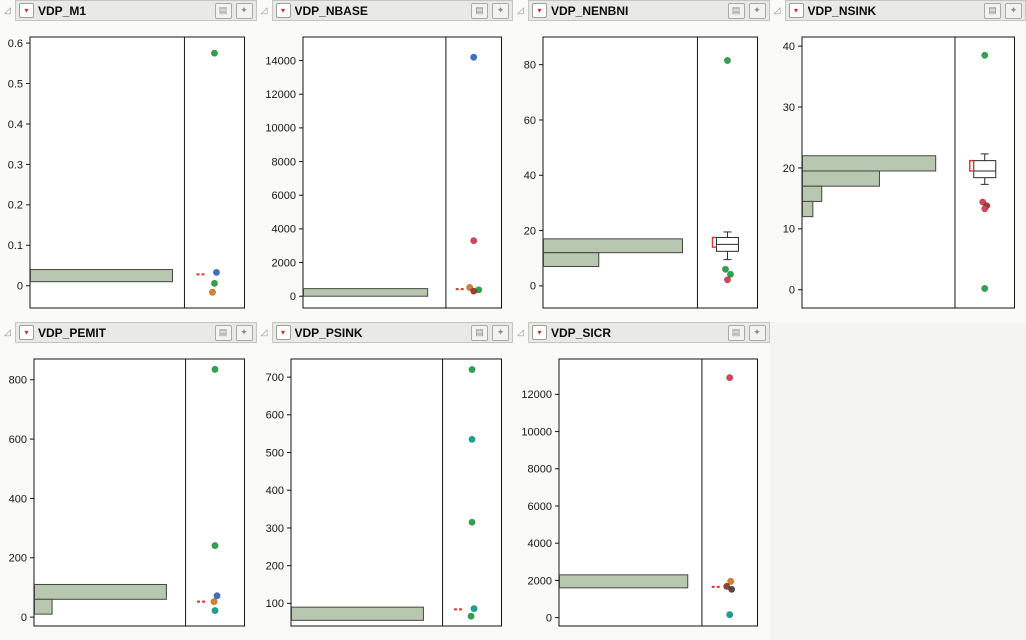 Image resolution: width=1026 pixels, height=640 pixels. I want to click on svg-text: 300, so click(274, 529).